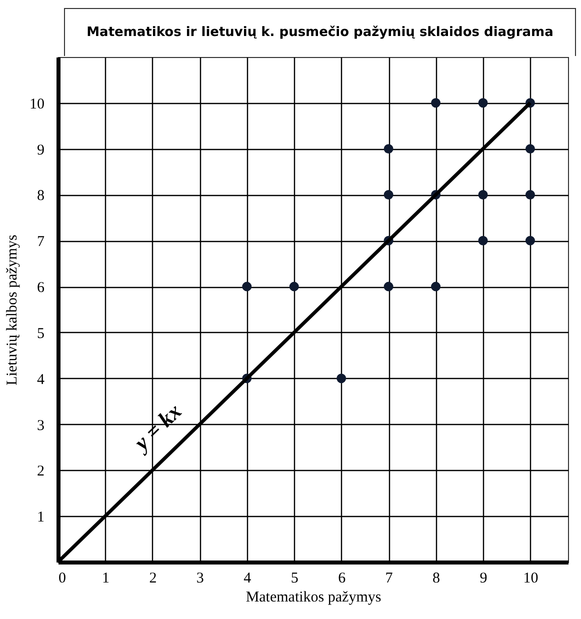  What do you see at coordinates (436, 578) in the screenshot?
I see `x-tick-label: 8` at bounding box center [436, 578].